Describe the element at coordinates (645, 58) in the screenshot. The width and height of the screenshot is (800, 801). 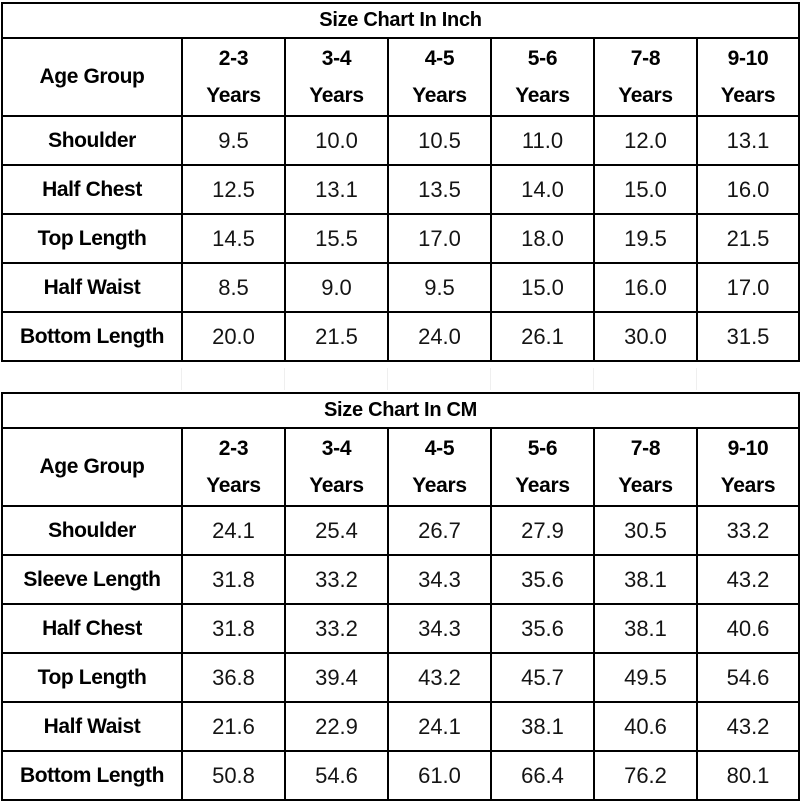
I see `age-range: 7-8` at that location.